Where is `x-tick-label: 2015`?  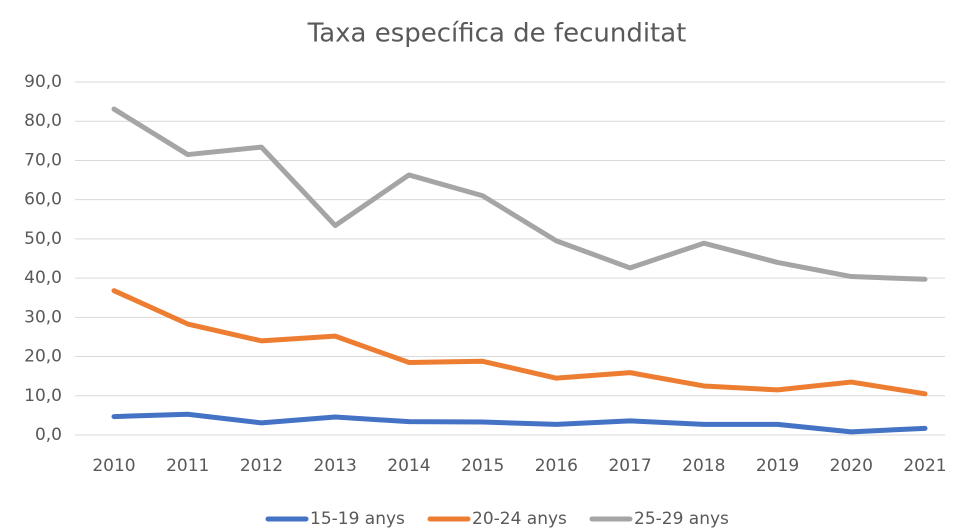 x-tick-label: 2015 is located at coordinates (482, 466).